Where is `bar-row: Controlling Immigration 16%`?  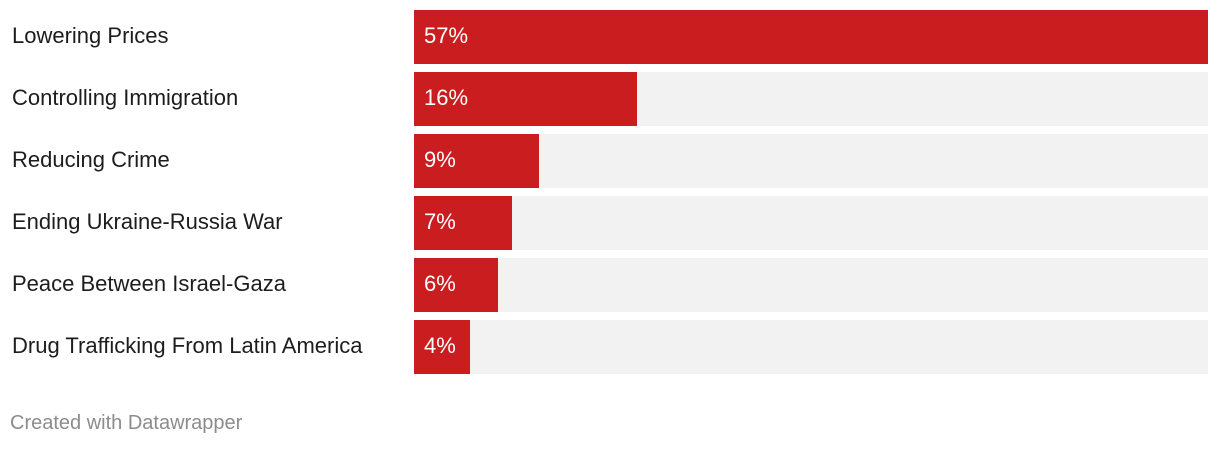
bar-row: Controlling Immigration 16% is located at coordinates (610, 99).